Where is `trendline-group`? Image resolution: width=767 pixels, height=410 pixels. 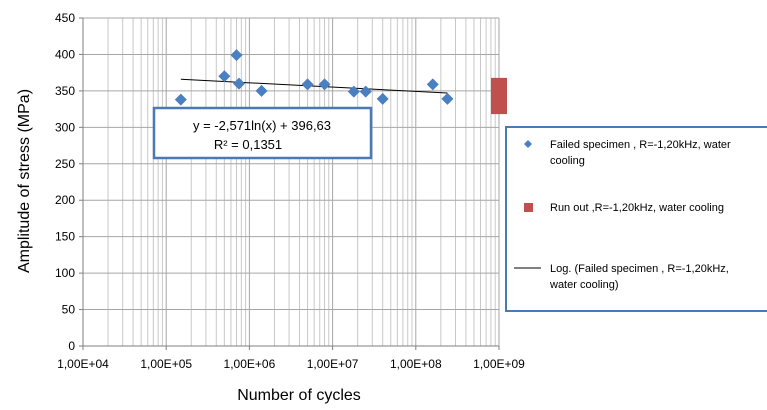 trendline-group is located at coordinates (314, 86).